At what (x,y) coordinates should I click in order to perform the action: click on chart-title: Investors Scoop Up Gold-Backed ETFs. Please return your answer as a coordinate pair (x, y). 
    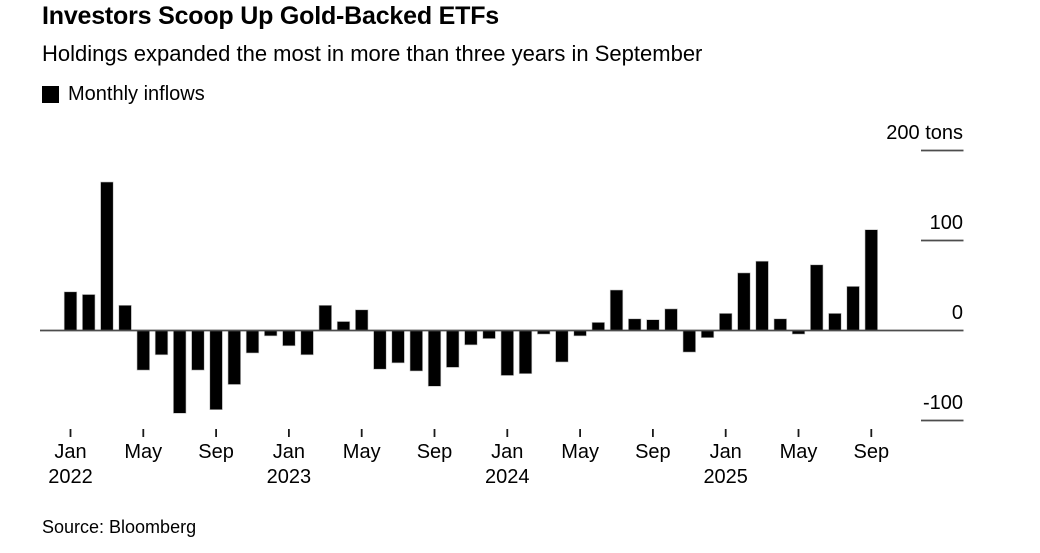
    Looking at the image, I should click on (270, 16).